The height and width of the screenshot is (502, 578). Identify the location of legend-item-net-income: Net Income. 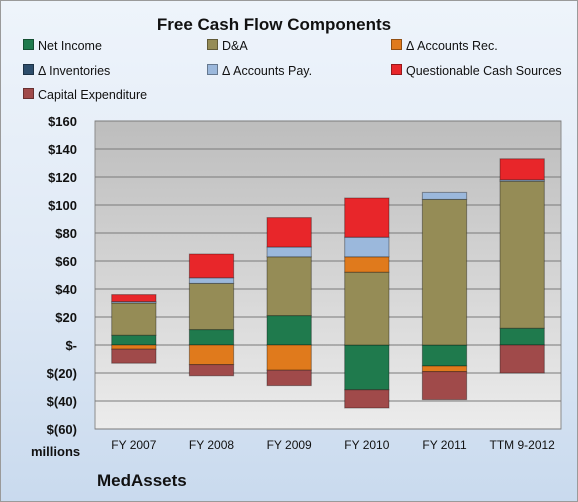
(62, 46).